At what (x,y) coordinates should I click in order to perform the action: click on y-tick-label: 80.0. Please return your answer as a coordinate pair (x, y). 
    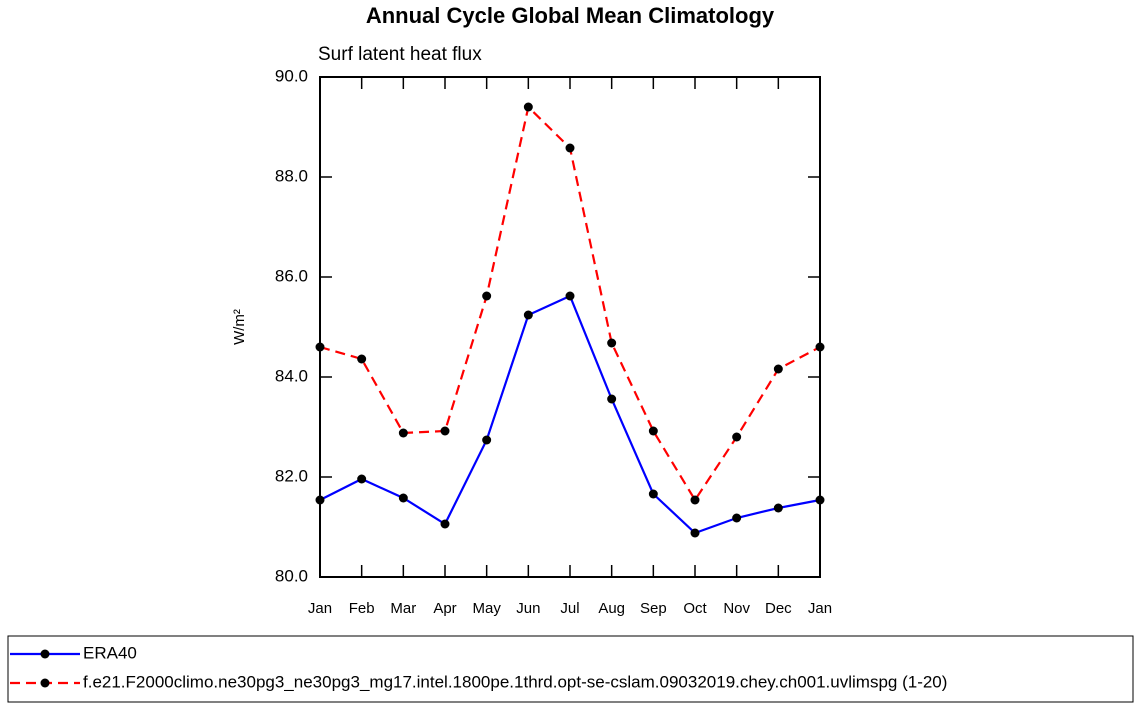
    Looking at the image, I should click on (291, 575).